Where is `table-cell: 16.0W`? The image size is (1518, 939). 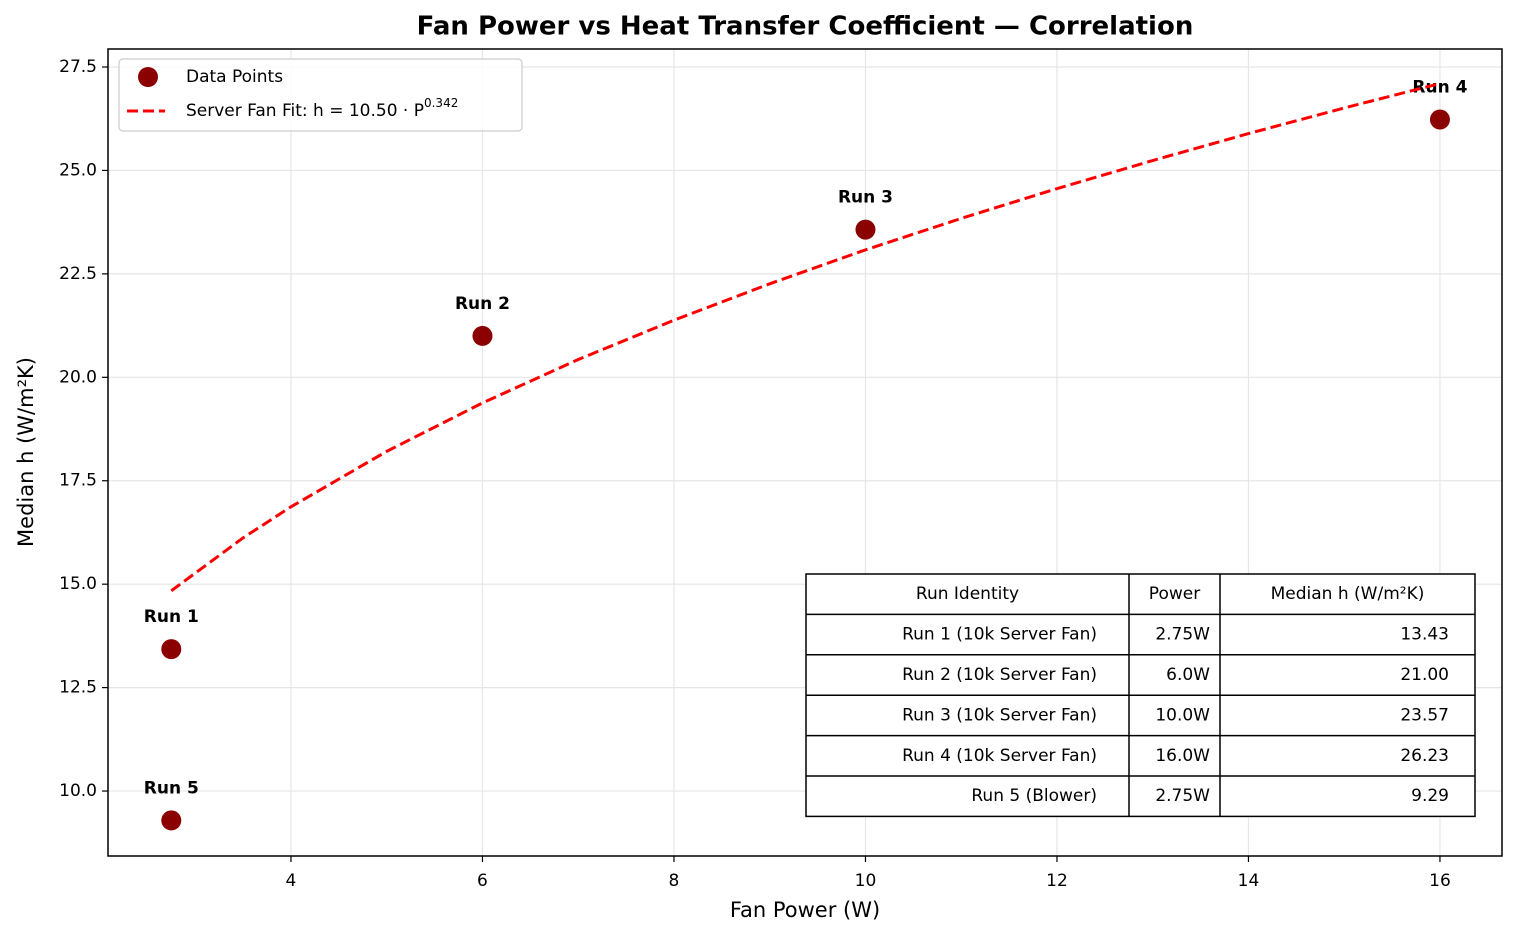 table-cell: 16.0W is located at coordinates (1182, 756).